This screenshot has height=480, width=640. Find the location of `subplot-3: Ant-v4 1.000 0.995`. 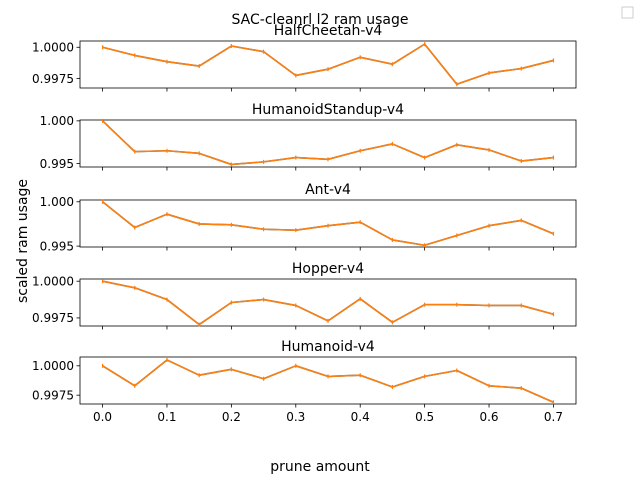

subplot-3: Ant-v4 1.000 0.995 is located at coordinates (308, 217).